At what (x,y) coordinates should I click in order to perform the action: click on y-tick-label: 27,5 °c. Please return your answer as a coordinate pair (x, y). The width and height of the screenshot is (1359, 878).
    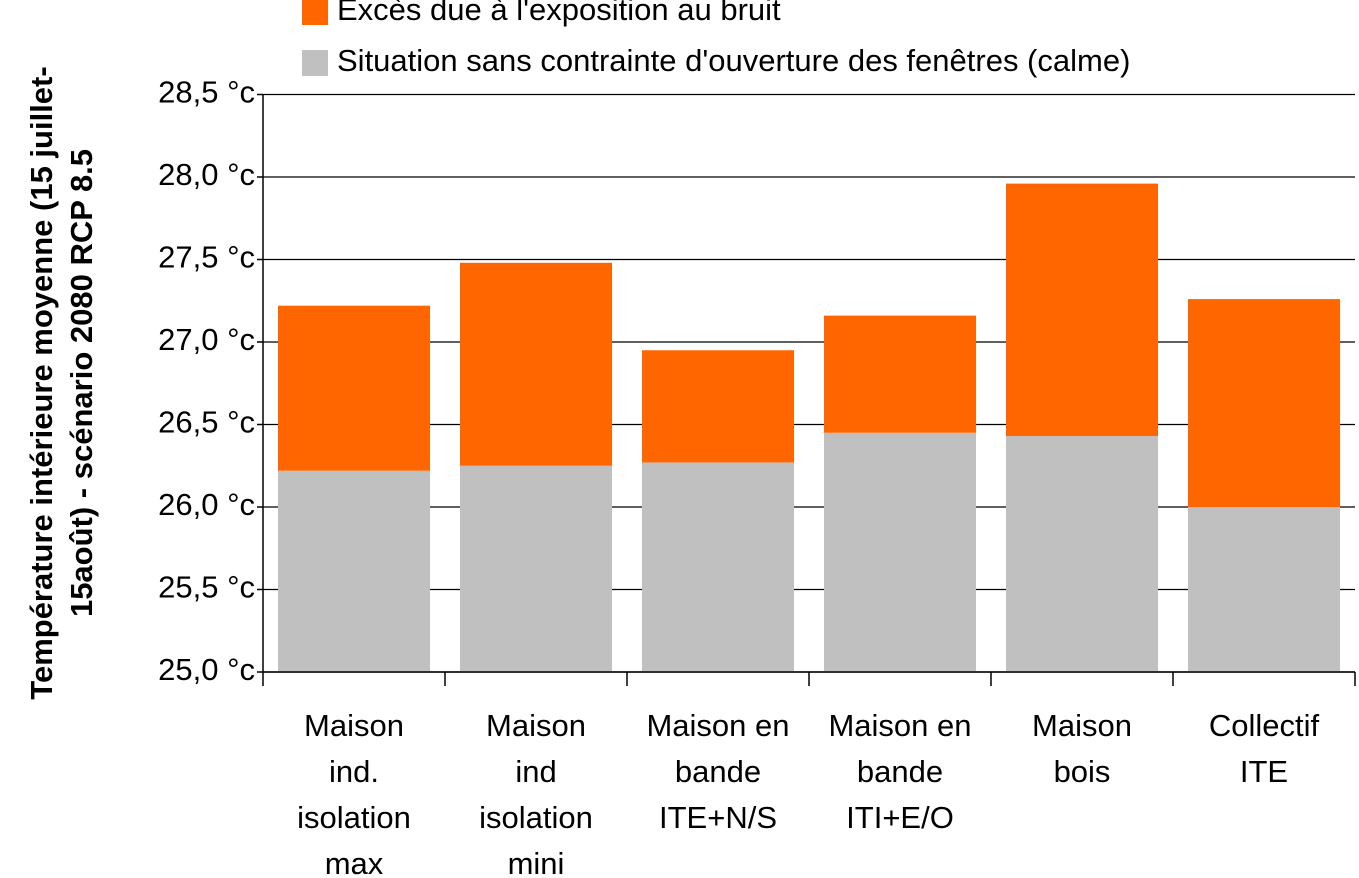
    Looking at the image, I should click on (206, 257).